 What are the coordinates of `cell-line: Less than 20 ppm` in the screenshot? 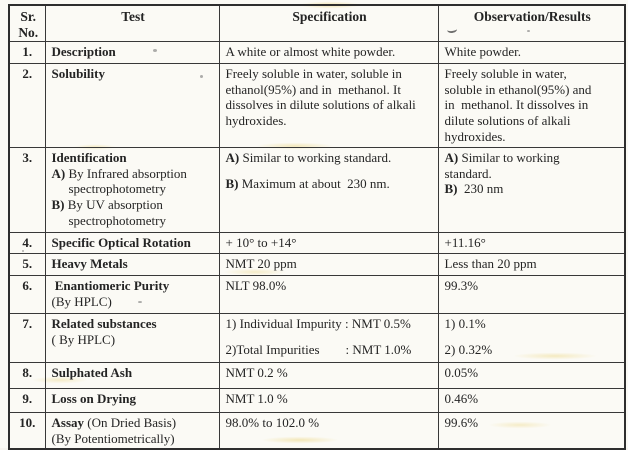 It's located at (490, 264).